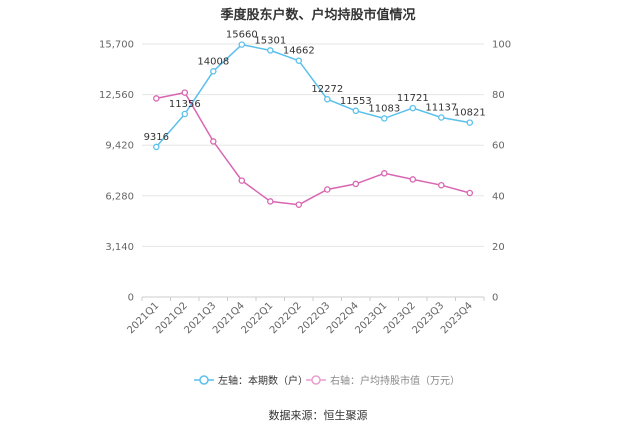 This screenshot has height=431, width=637. Describe the element at coordinates (119, 247) in the screenshot. I see `left-axis-tick-label: 3,140` at that location.